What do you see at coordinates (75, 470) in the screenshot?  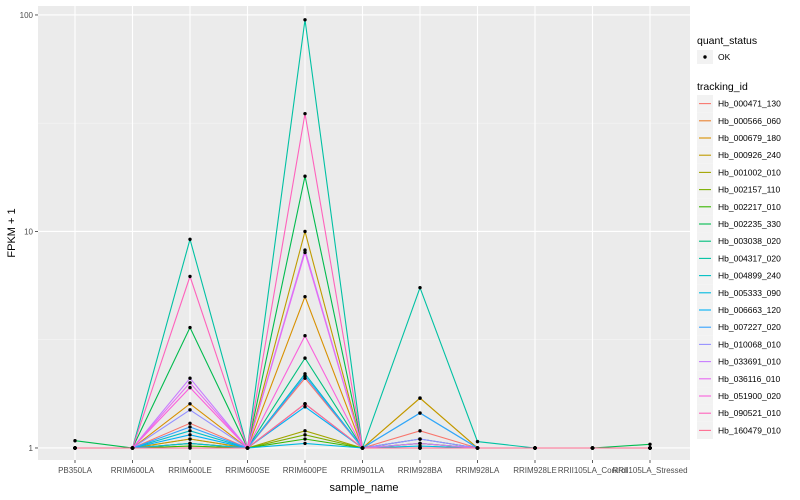 I see `x-tick-label: PB350LA` at bounding box center [75, 470].